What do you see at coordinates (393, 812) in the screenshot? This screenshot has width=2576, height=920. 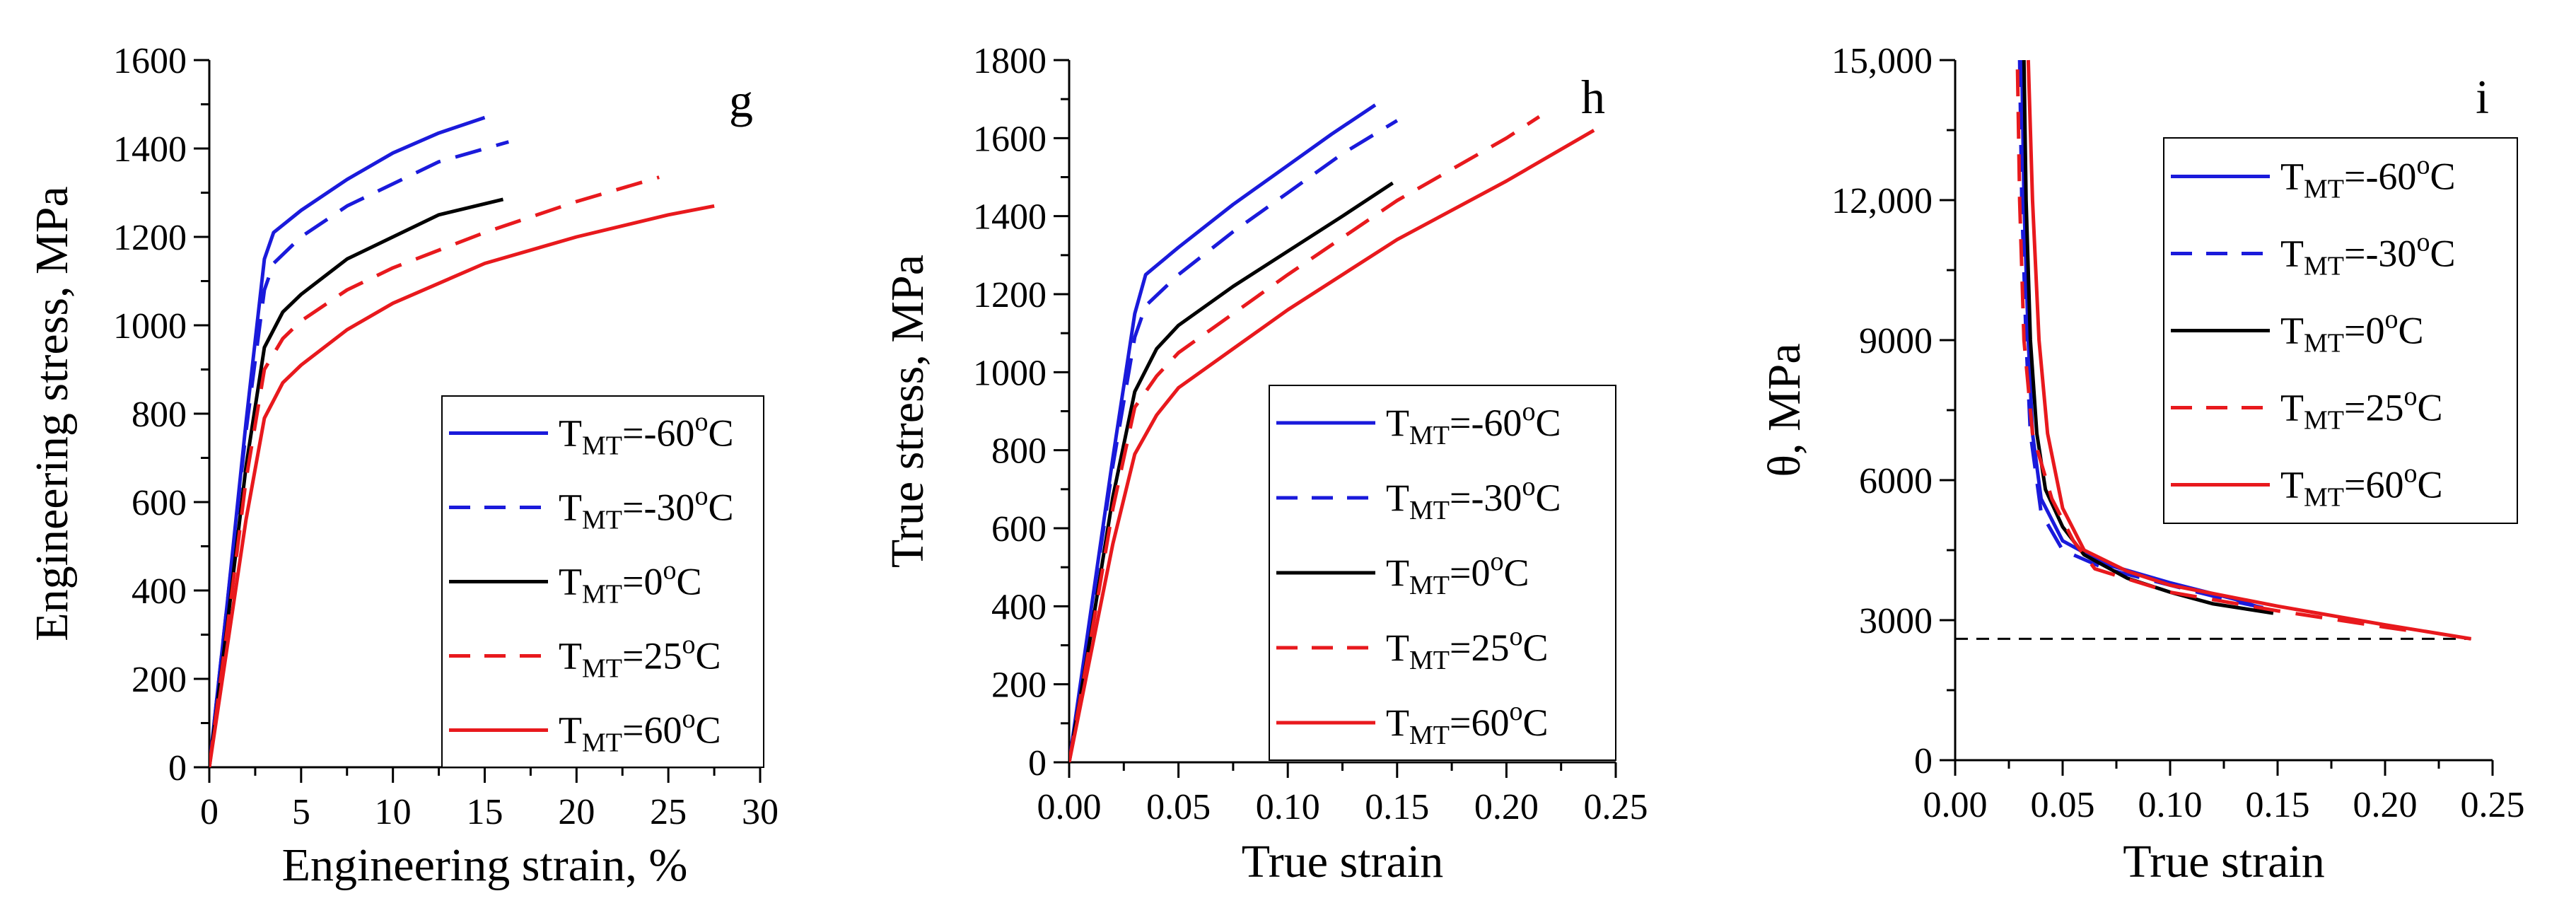 I see `x-tick-label: 10` at bounding box center [393, 812].